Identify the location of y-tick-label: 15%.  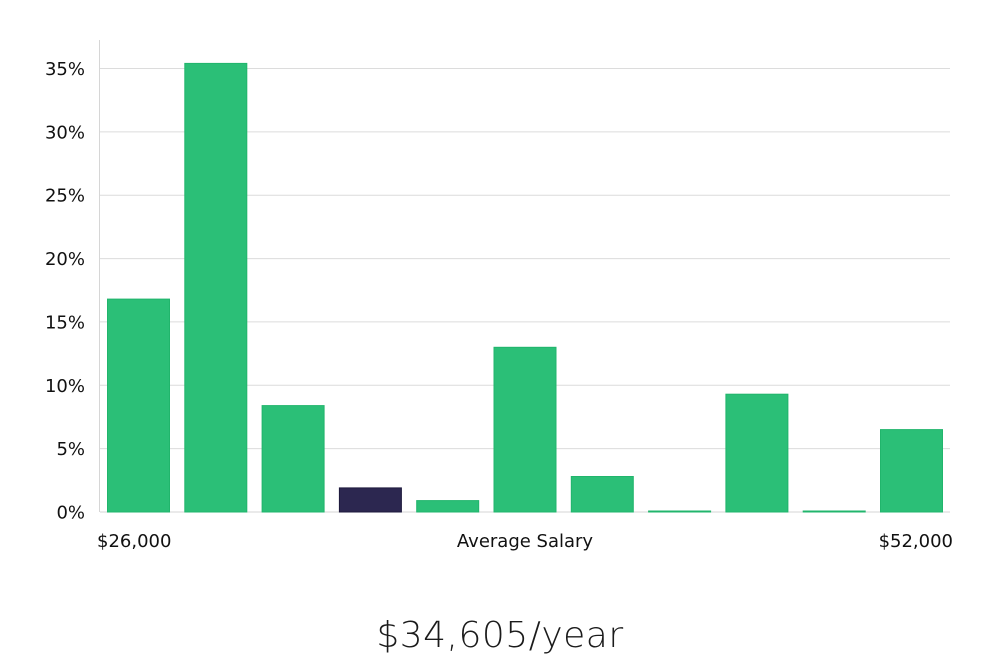
(65, 322).